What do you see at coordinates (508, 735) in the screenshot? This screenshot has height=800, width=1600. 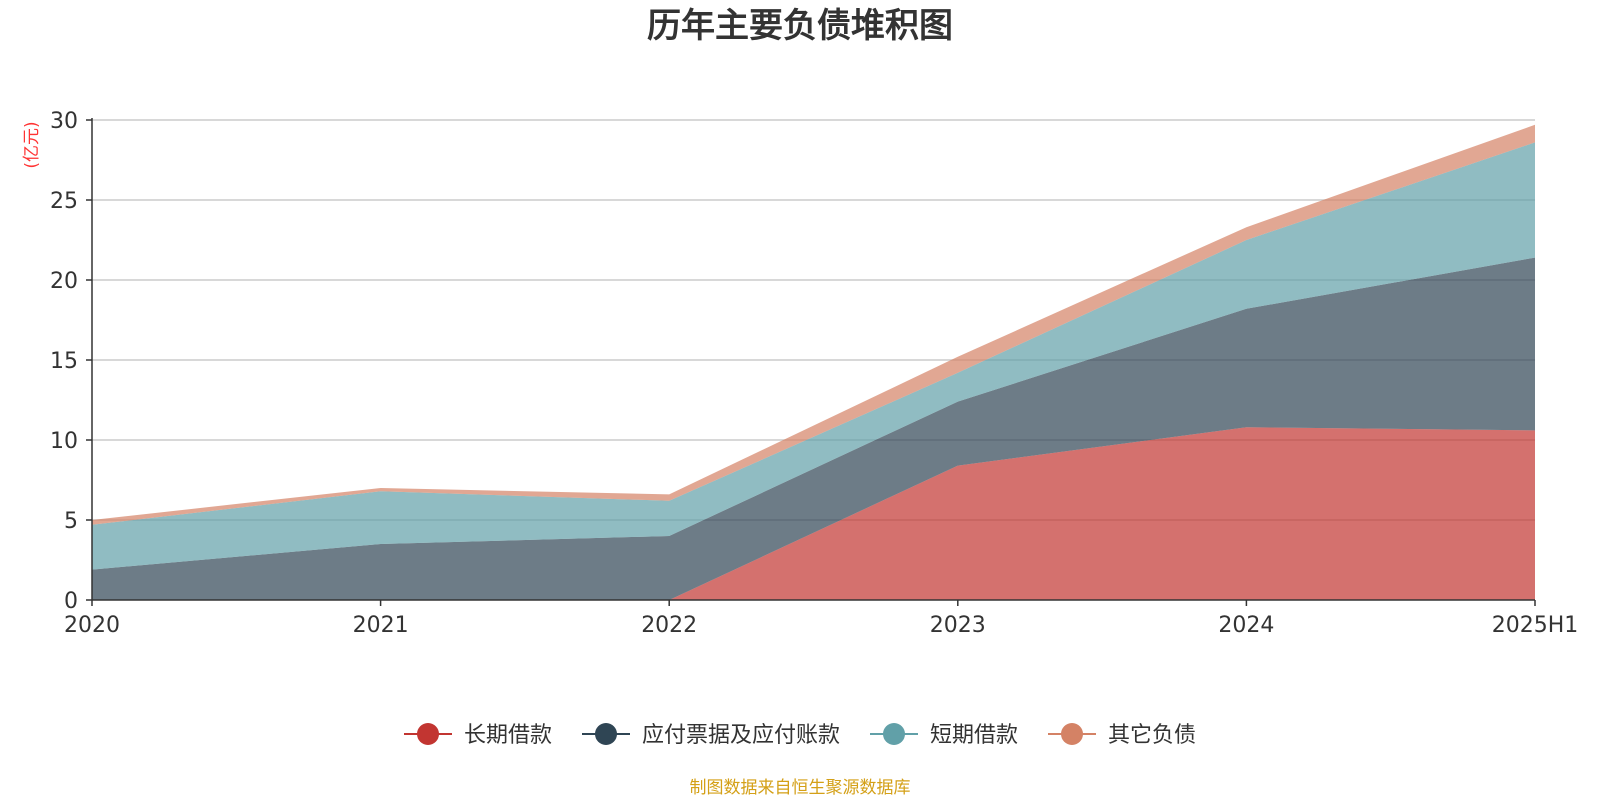 I see `legend-label: 长期借款` at bounding box center [508, 735].